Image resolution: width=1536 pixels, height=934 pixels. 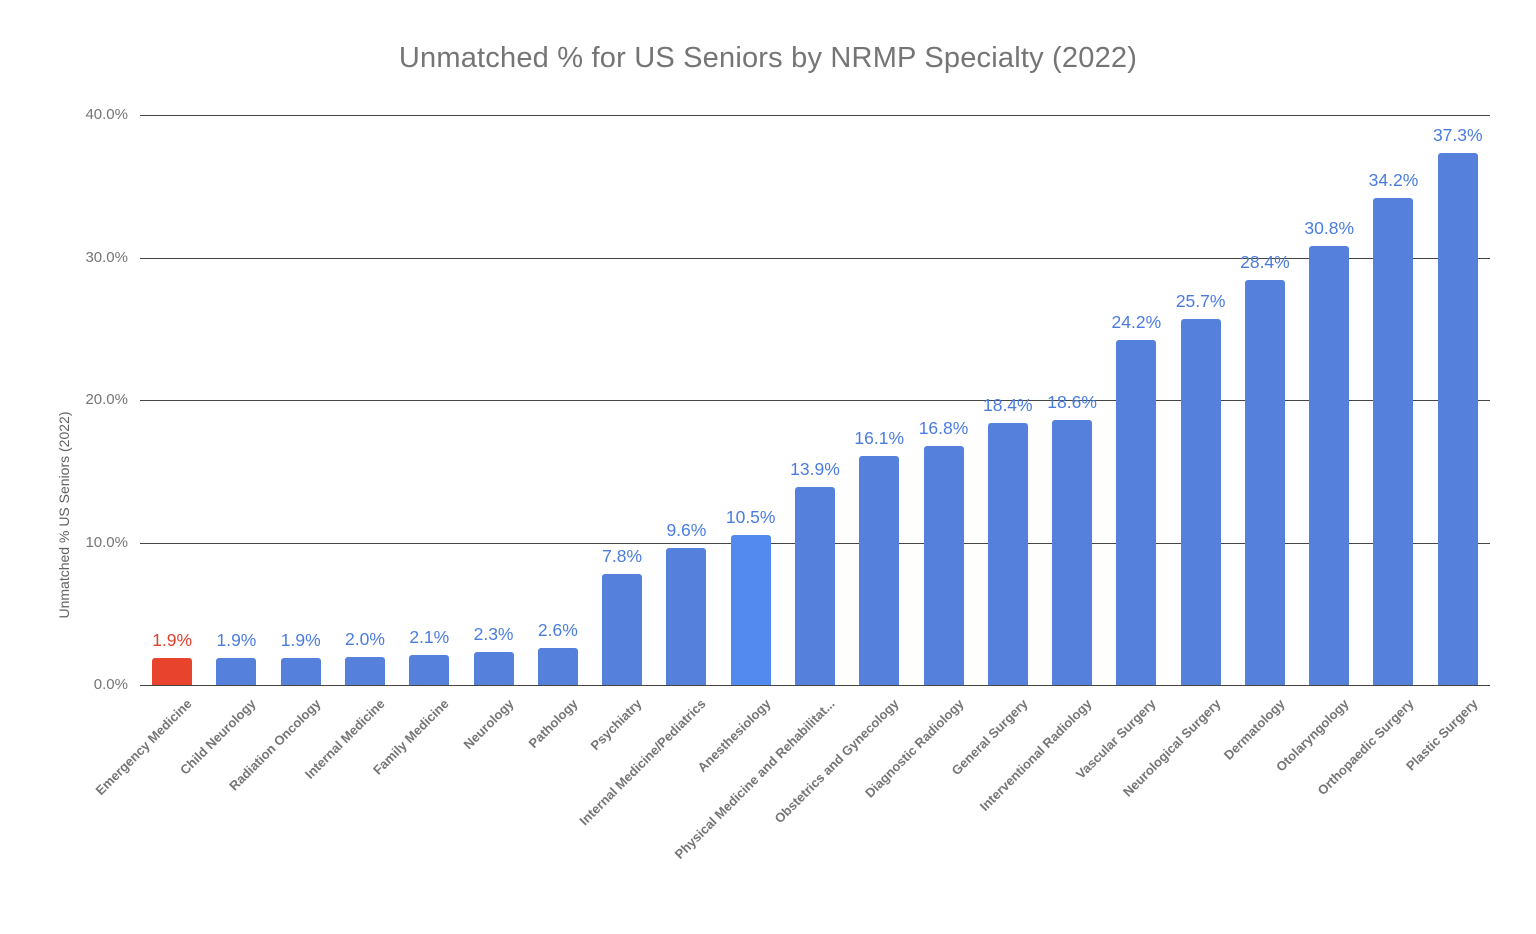 What do you see at coordinates (106, 114) in the screenshot?
I see `y-axis-tick-label: 40.0%` at bounding box center [106, 114].